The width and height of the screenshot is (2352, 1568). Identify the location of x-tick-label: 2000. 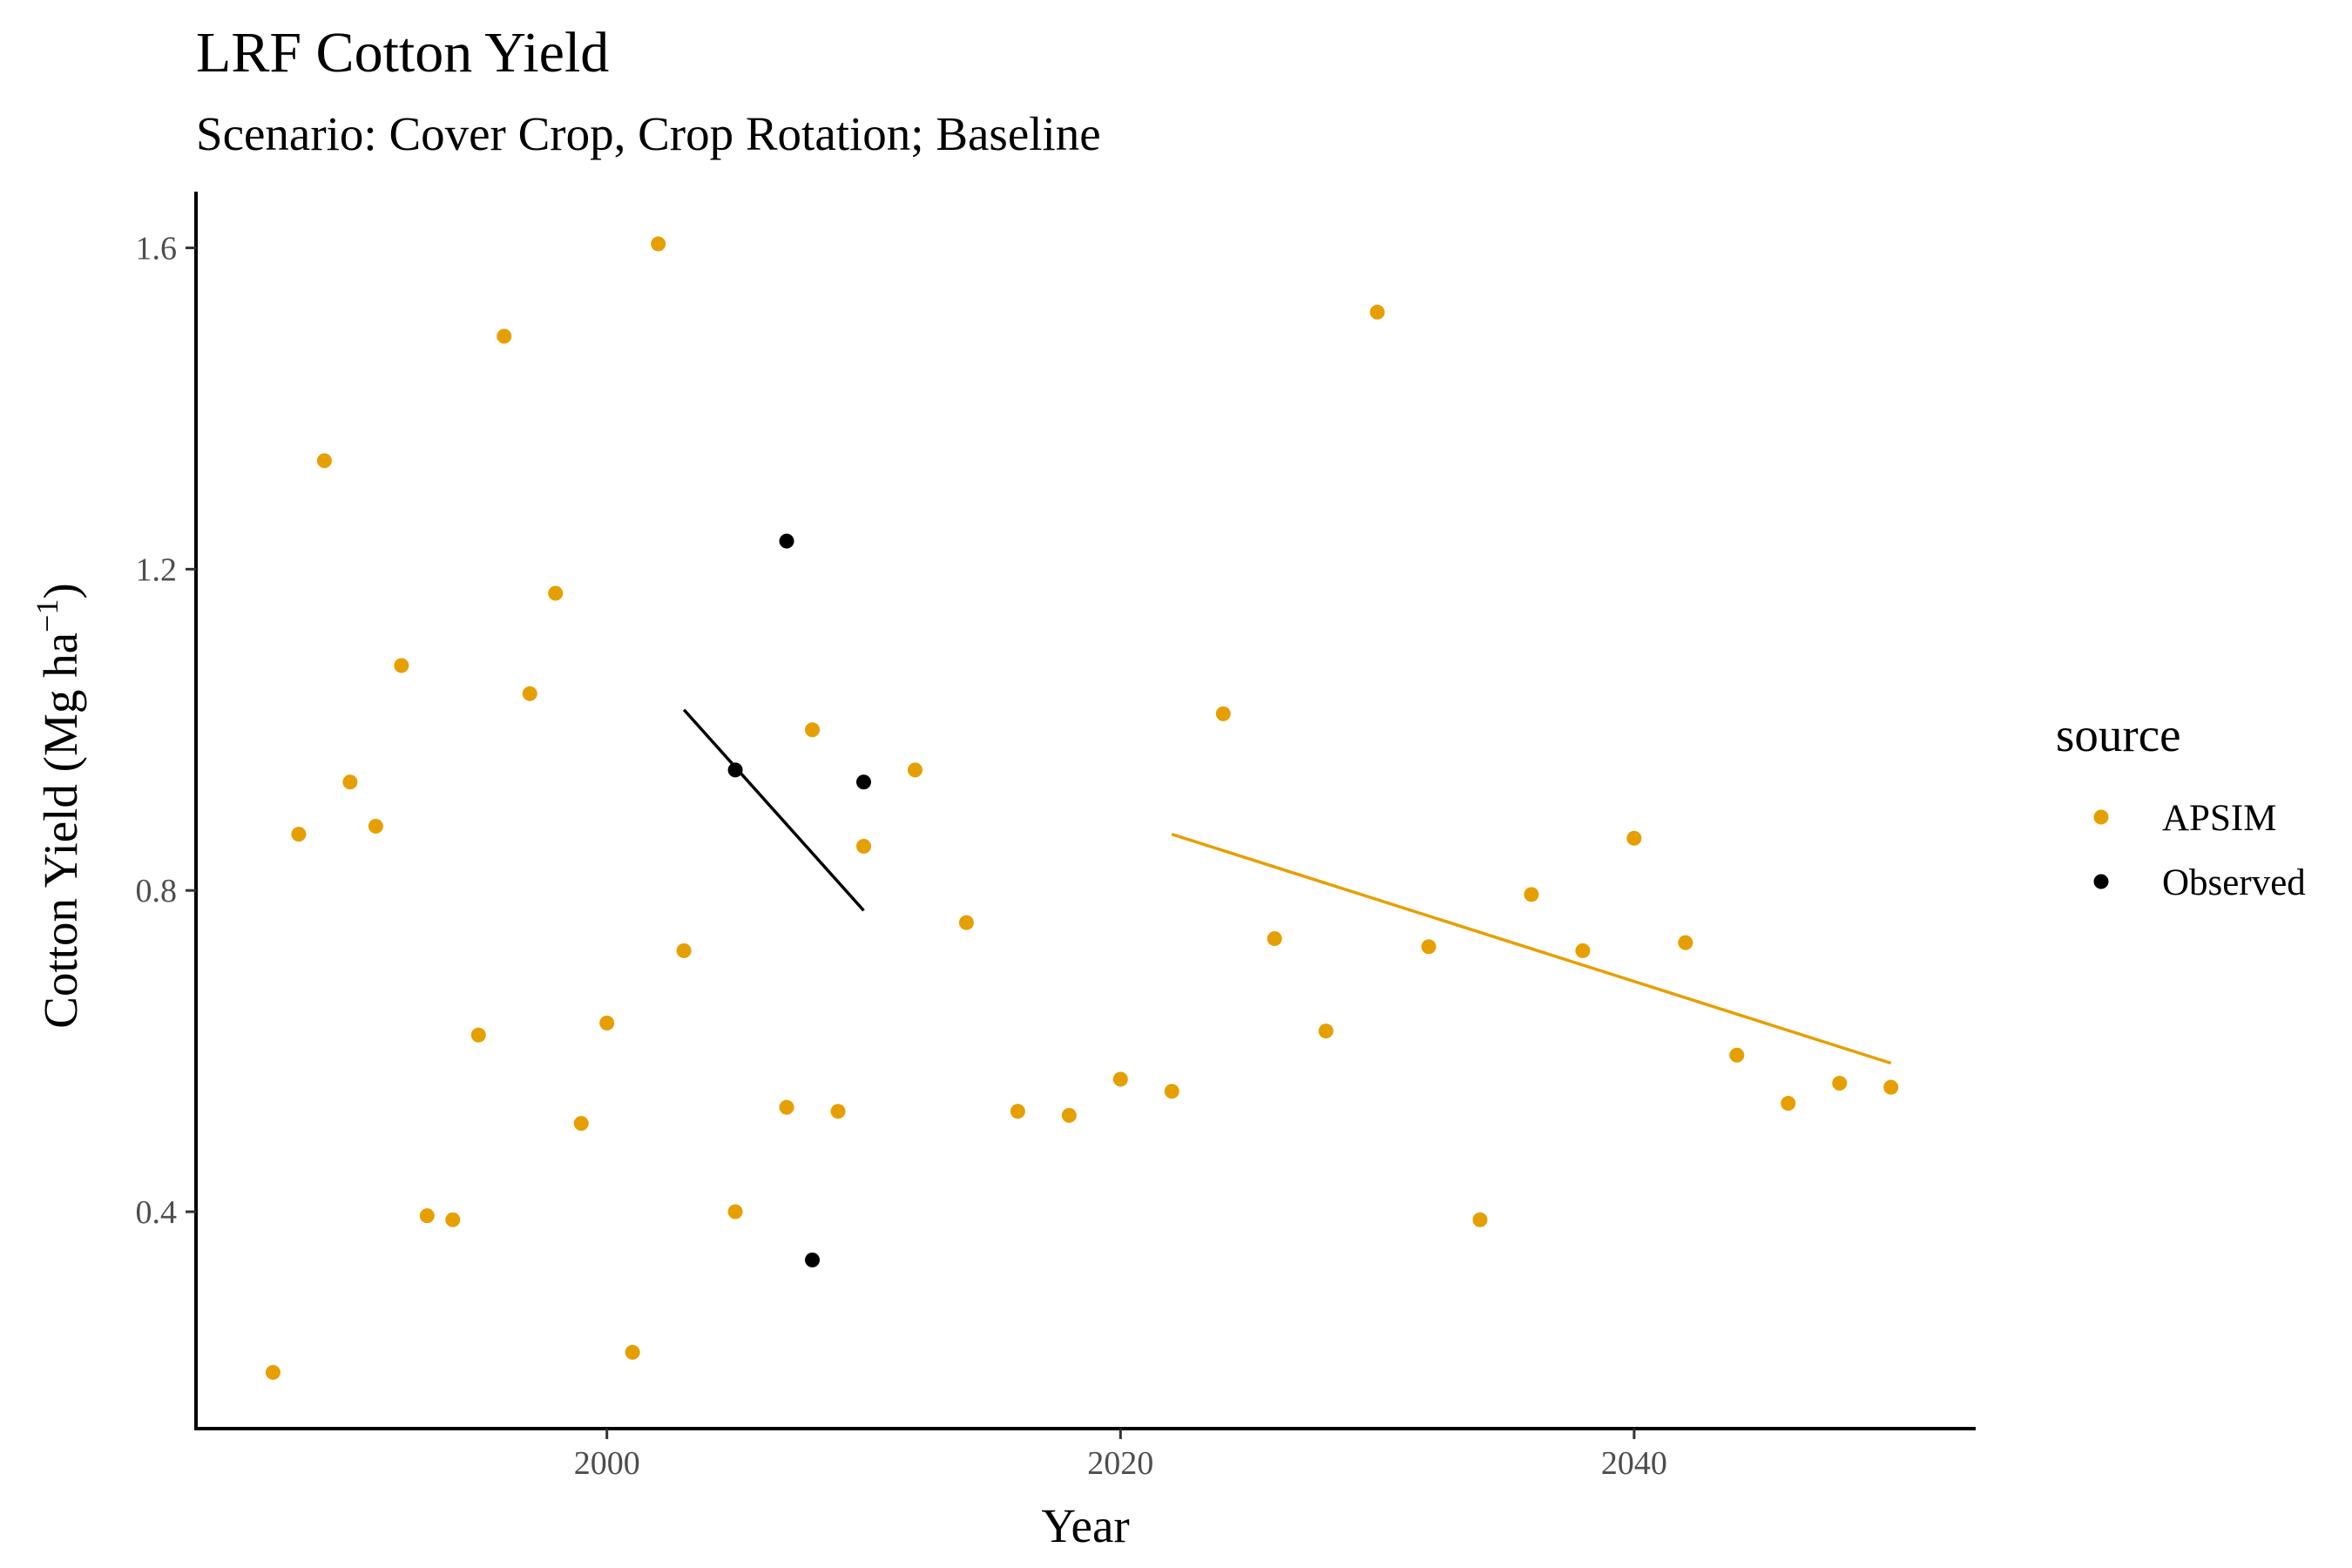
(607, 1463).